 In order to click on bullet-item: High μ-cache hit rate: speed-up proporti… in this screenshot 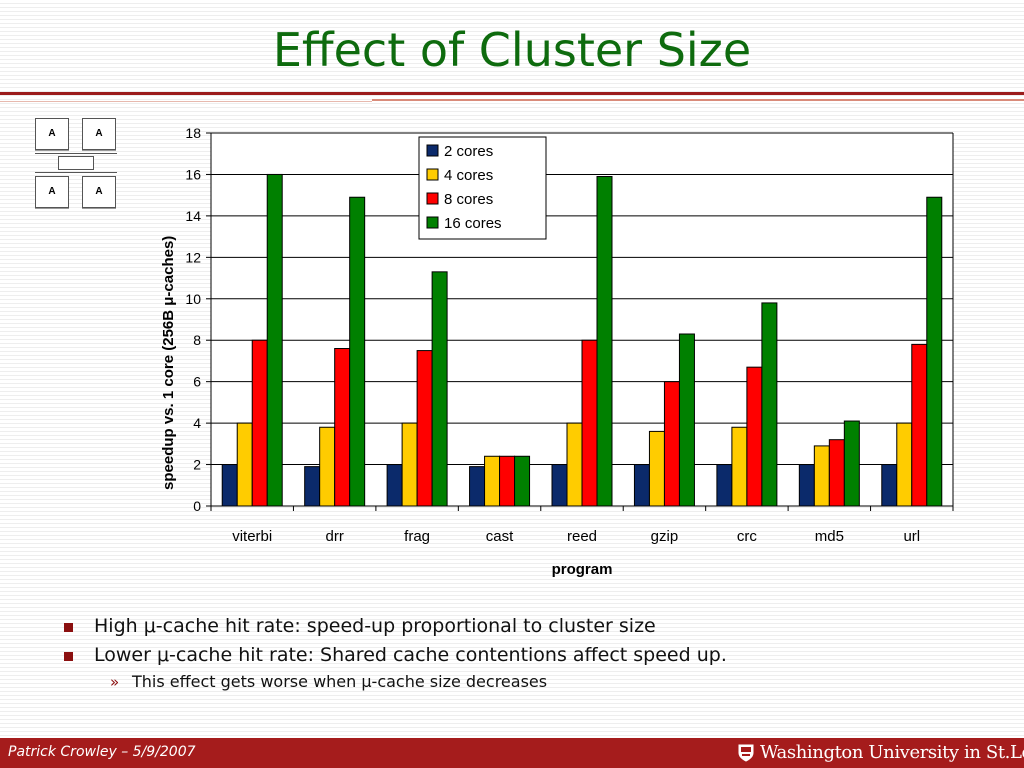, I will do `click(520, 626)`.